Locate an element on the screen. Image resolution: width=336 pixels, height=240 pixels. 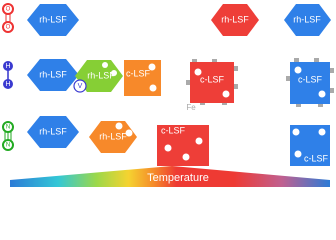
temperature-bar is located at coordinates (170, 176).